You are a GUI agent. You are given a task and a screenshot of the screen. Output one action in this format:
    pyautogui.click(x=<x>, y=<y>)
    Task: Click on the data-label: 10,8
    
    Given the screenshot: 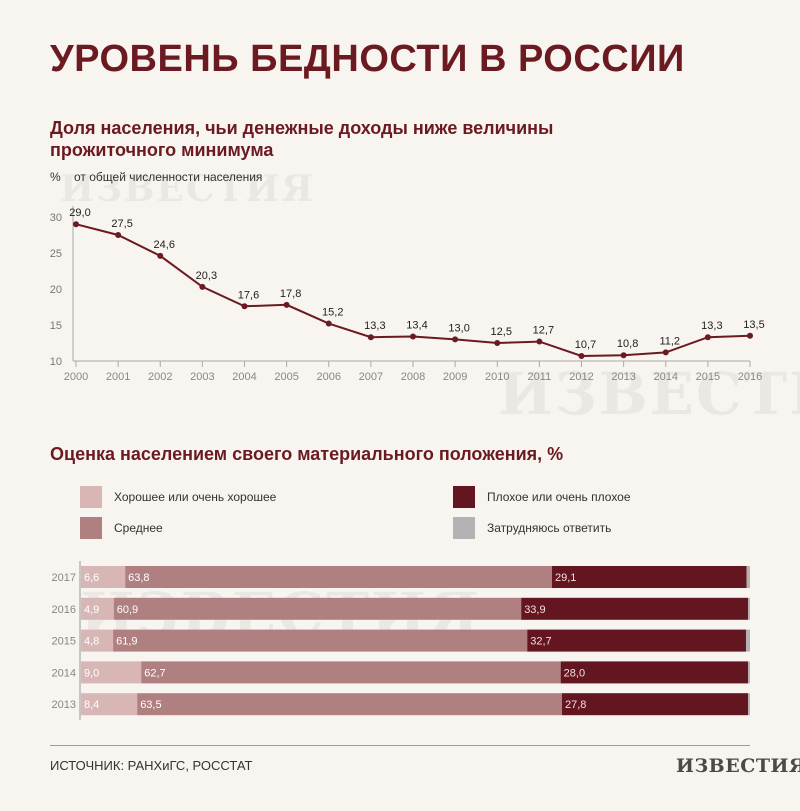 What is the action you would take?
    pyautogui.click(x=627, y=344)
    